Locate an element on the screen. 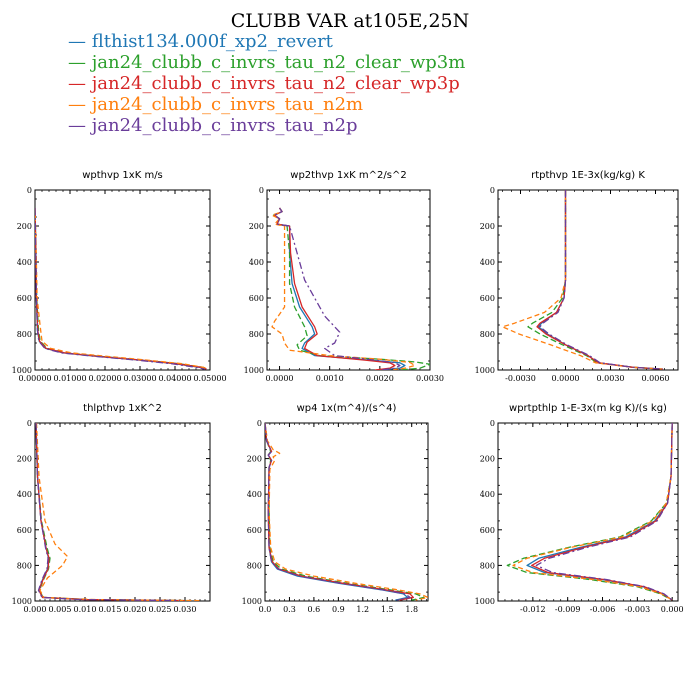 The height and width of the screenshot is (700, 700). figure-title: CLUBB VAR at105E,25N is located at coordinates (350, 21).